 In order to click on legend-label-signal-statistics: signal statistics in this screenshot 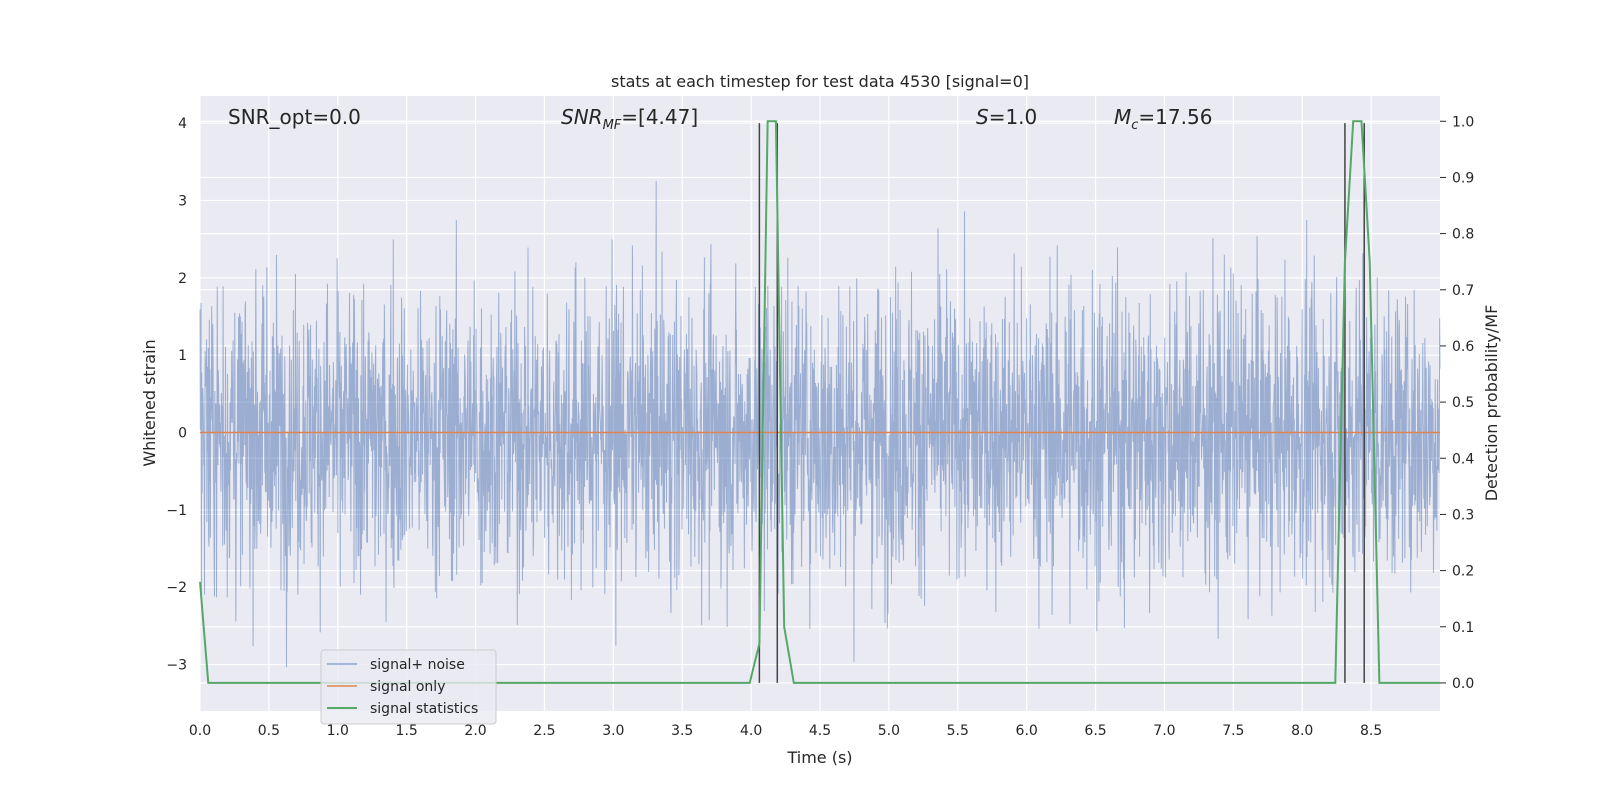, I will do `click(424, 709)`.